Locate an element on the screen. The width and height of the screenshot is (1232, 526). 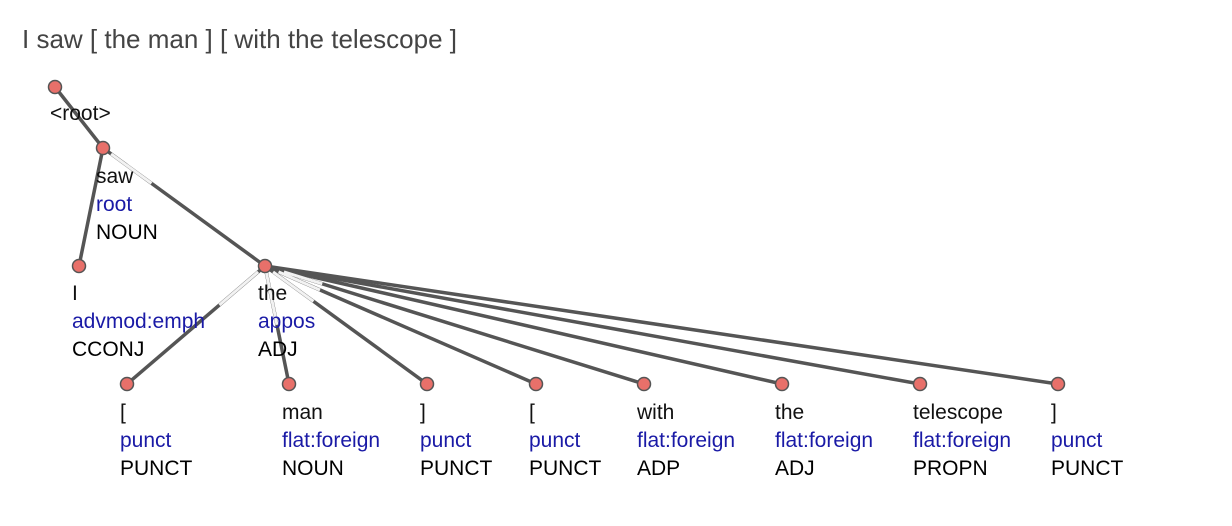
node-I is located at coordinates (79, 266).